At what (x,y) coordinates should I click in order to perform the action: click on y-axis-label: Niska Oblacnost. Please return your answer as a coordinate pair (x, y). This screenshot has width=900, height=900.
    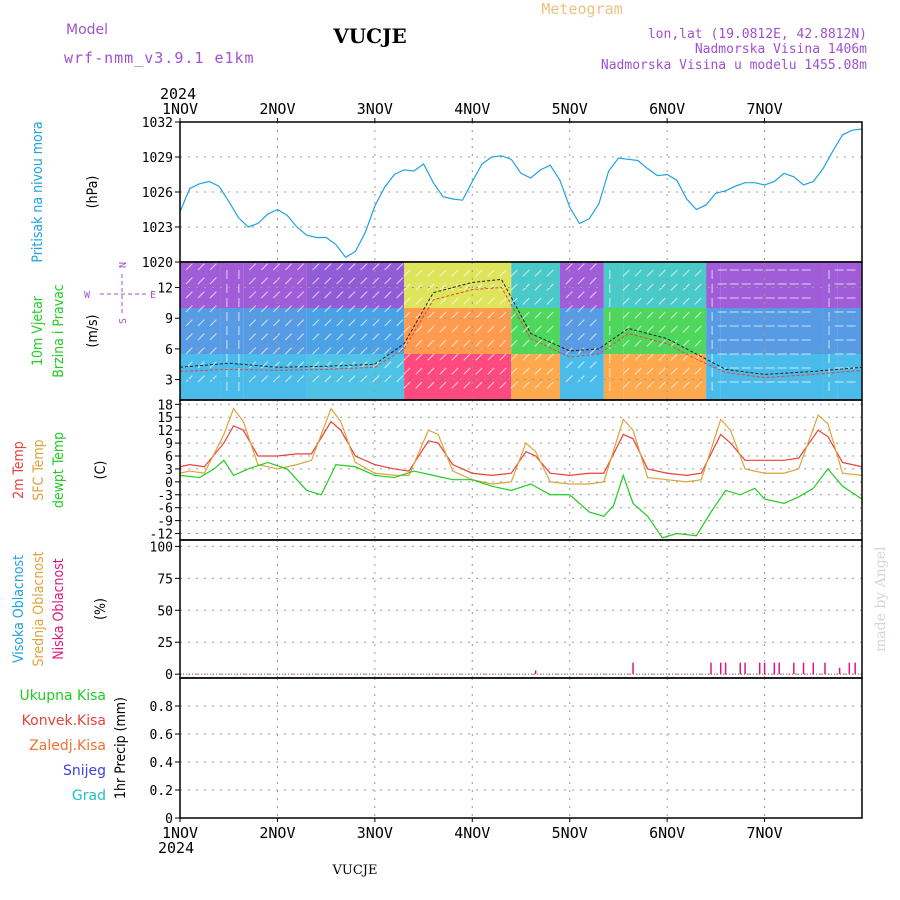
    Looking at the image, I should click on (59, 609).